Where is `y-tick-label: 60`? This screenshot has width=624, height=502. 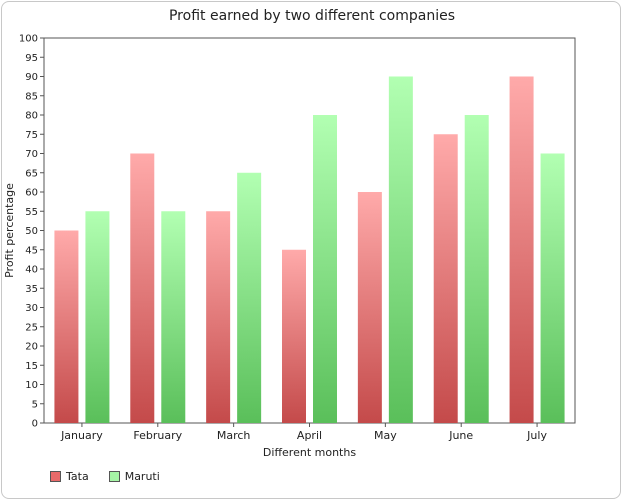
y-tick-label: 60 is located at coordinates (31, 193).